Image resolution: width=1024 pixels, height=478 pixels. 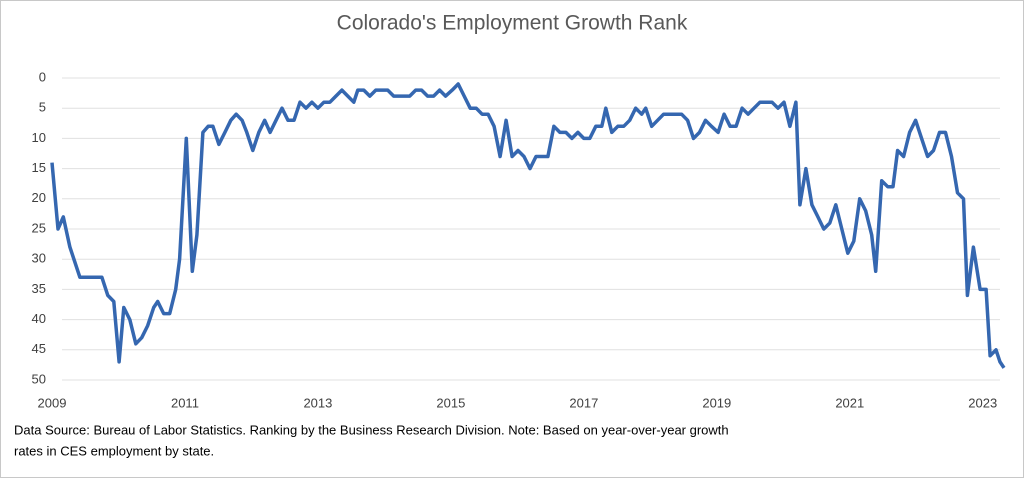 What do you see at coordinates (39, 348) in the screenshot?
I see `y-tick-label: 45` at bounding box center [39, 348].